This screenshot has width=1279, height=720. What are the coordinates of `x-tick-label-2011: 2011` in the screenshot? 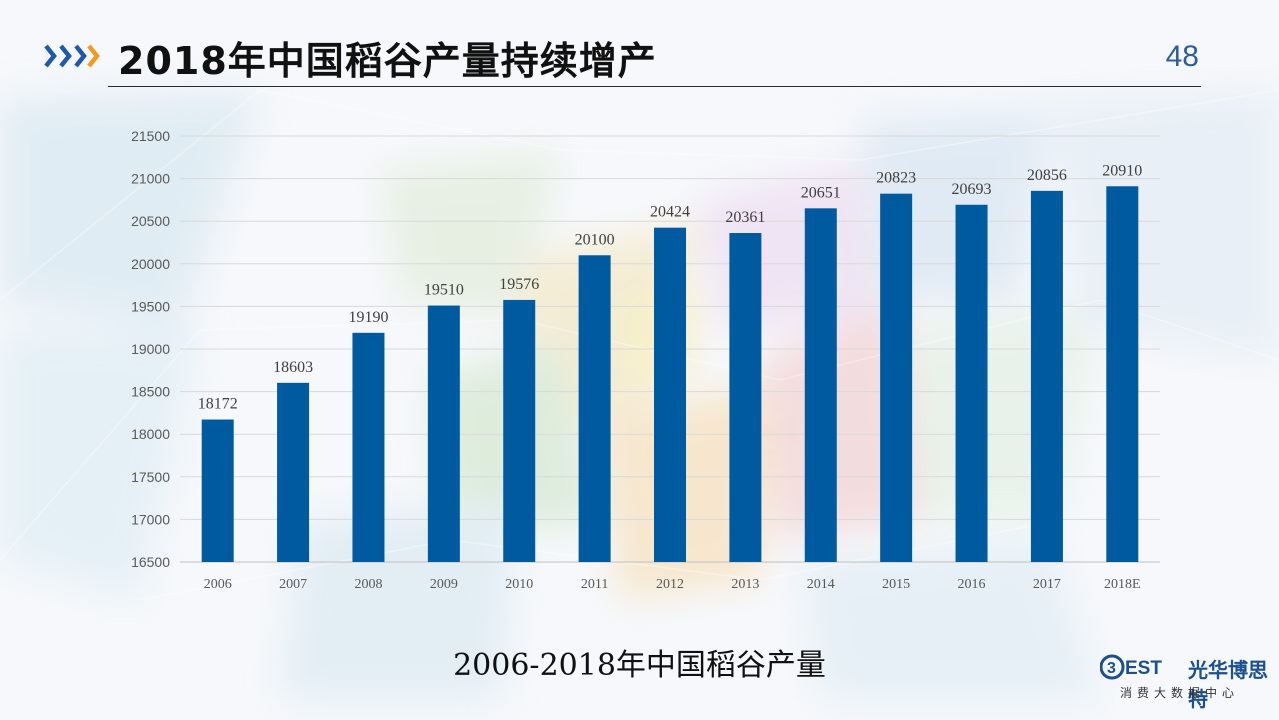 It's located at (594, 584).